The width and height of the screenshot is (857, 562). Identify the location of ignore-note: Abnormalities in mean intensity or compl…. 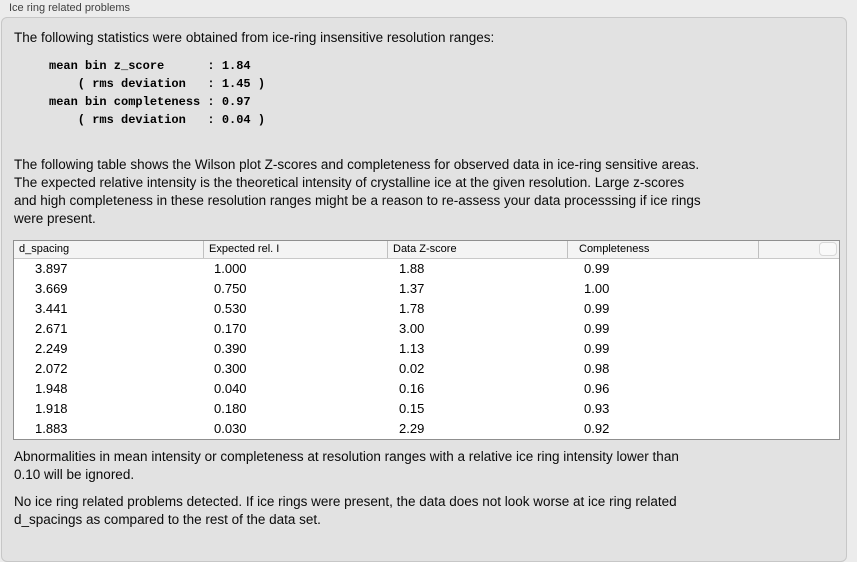
(346, 465).